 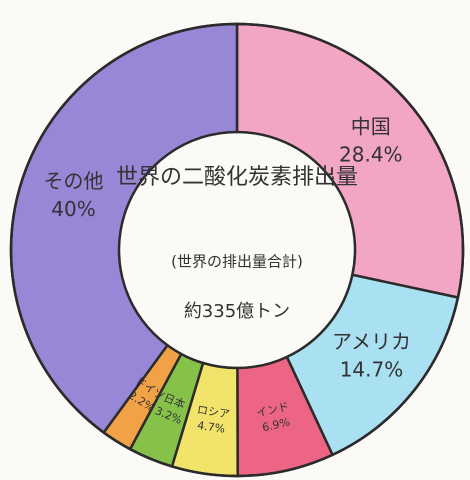 What do you see at coordinates (371, 126) in the screenshot?
I see `segment-label: 中国` at bounding box center [371, 126].